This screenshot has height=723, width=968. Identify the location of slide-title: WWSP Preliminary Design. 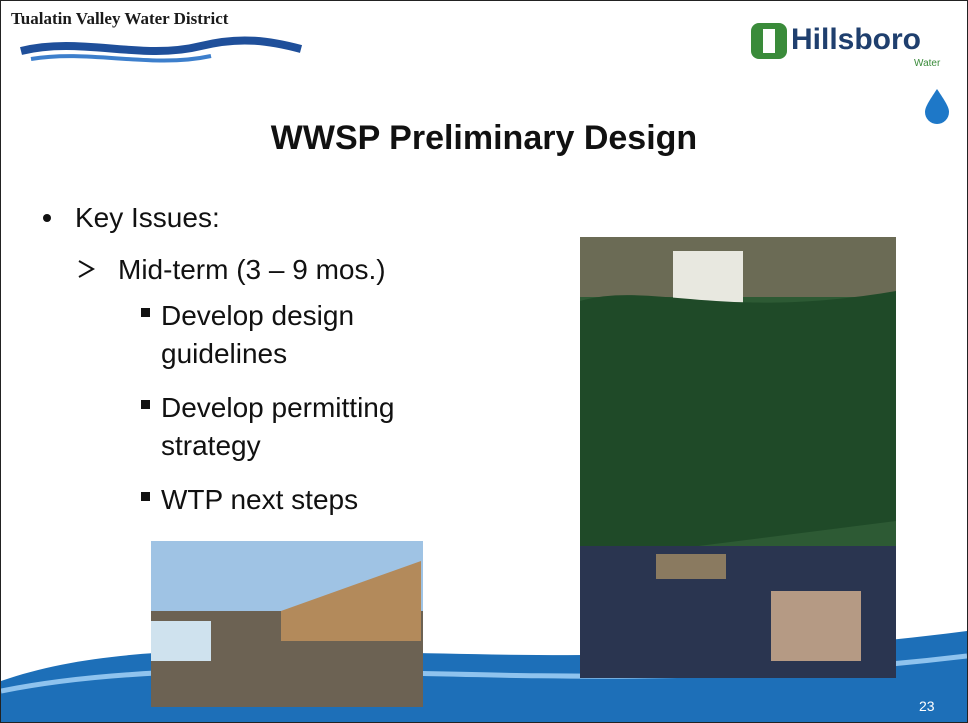
(484, 138).